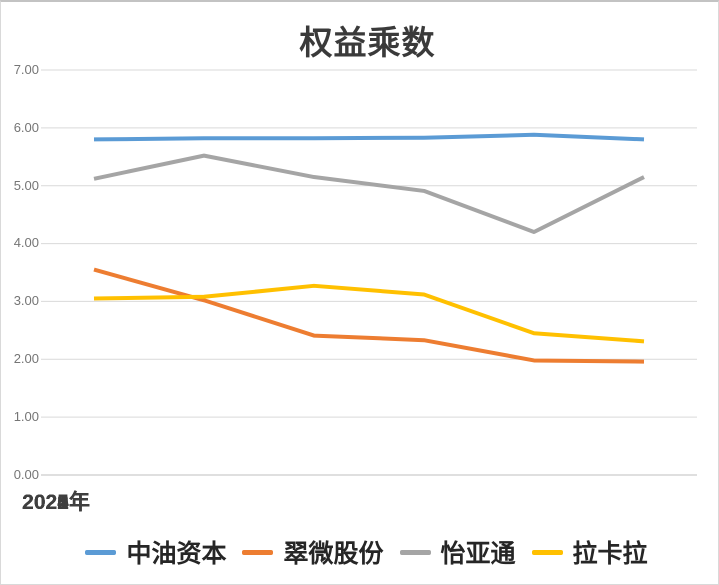 The height and width of the screenshot is (585, 719). Describe the element at coordinates (333, 553) in the screenshot. I see `legend-series-label: 翠微股份` at that location.